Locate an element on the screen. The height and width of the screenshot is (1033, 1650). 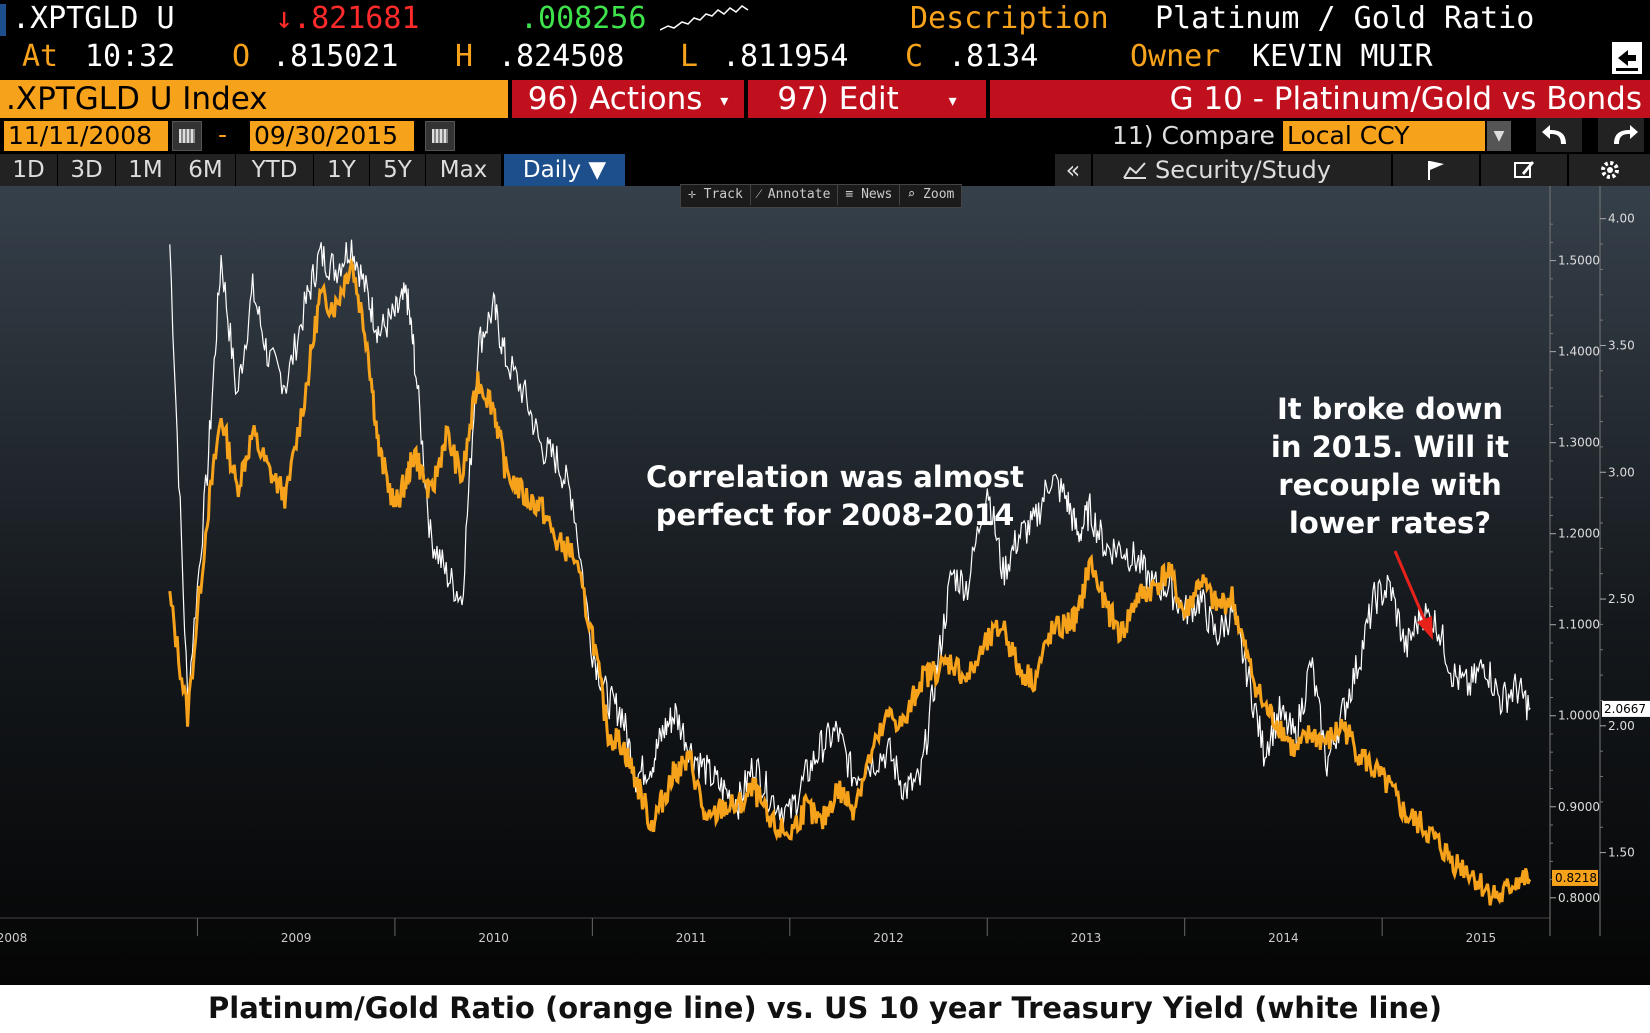
low-value: .811954 is located at coordinates (785, 56).